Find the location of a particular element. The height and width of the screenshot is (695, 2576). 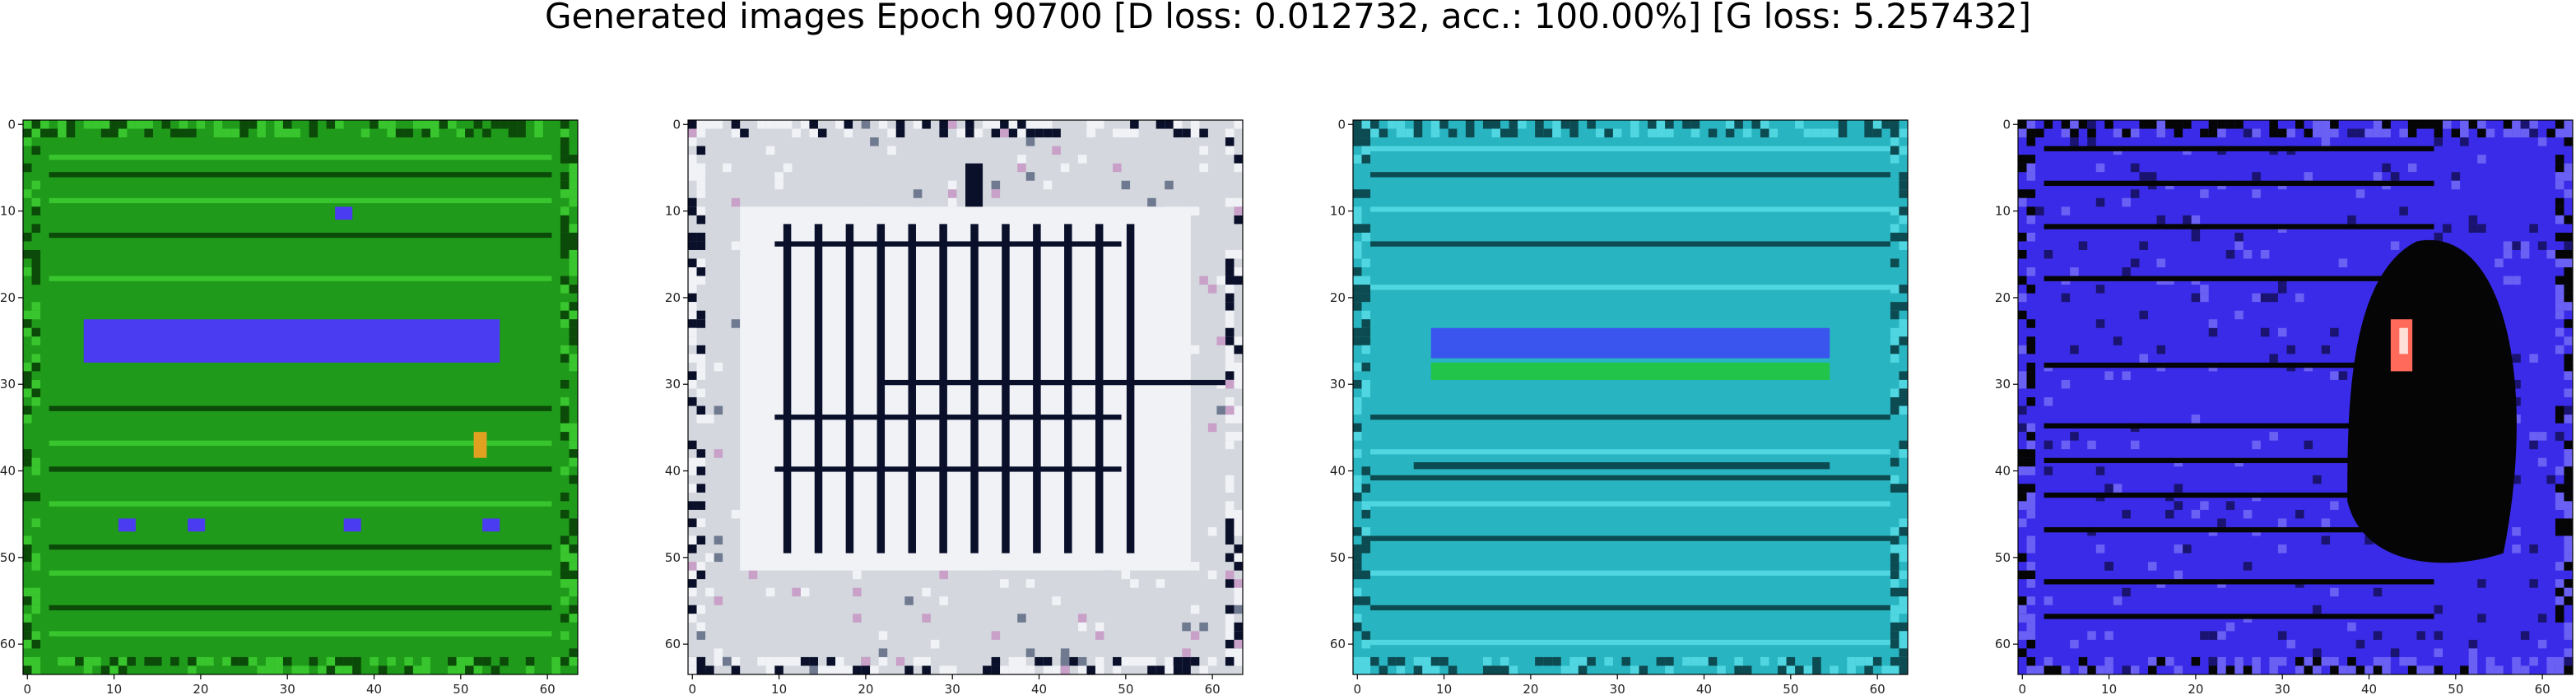

x-tick-label: 10 is located at coordinates (2109, 688).